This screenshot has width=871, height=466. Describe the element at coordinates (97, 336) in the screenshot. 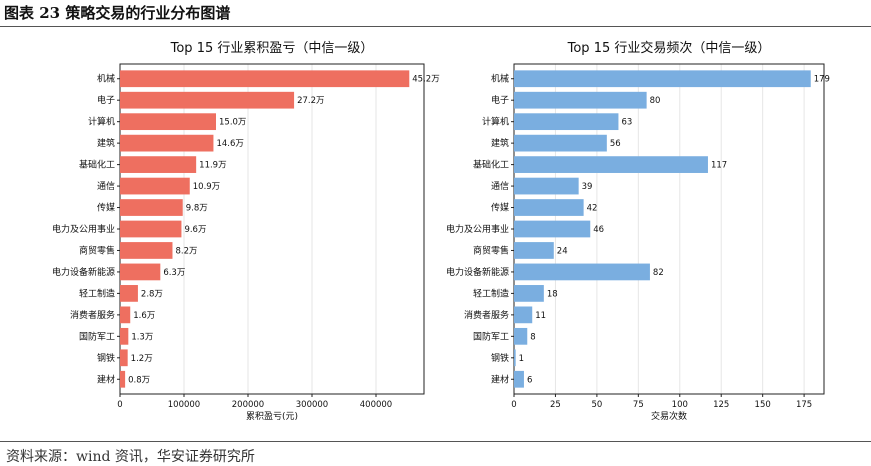

I see `left-category-label: 国防军工` at that location.